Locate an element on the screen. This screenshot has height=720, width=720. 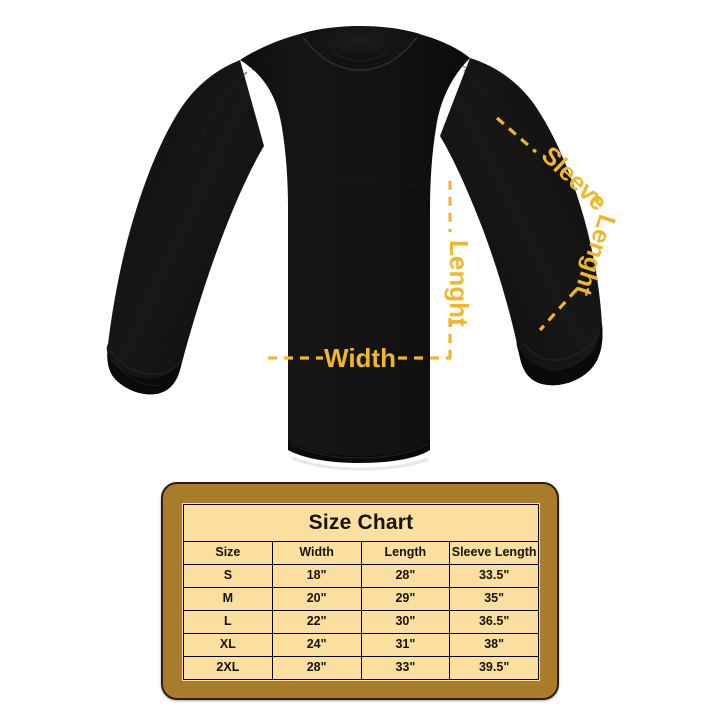
length-measure: Lenght is located at coordinates (459, 269).